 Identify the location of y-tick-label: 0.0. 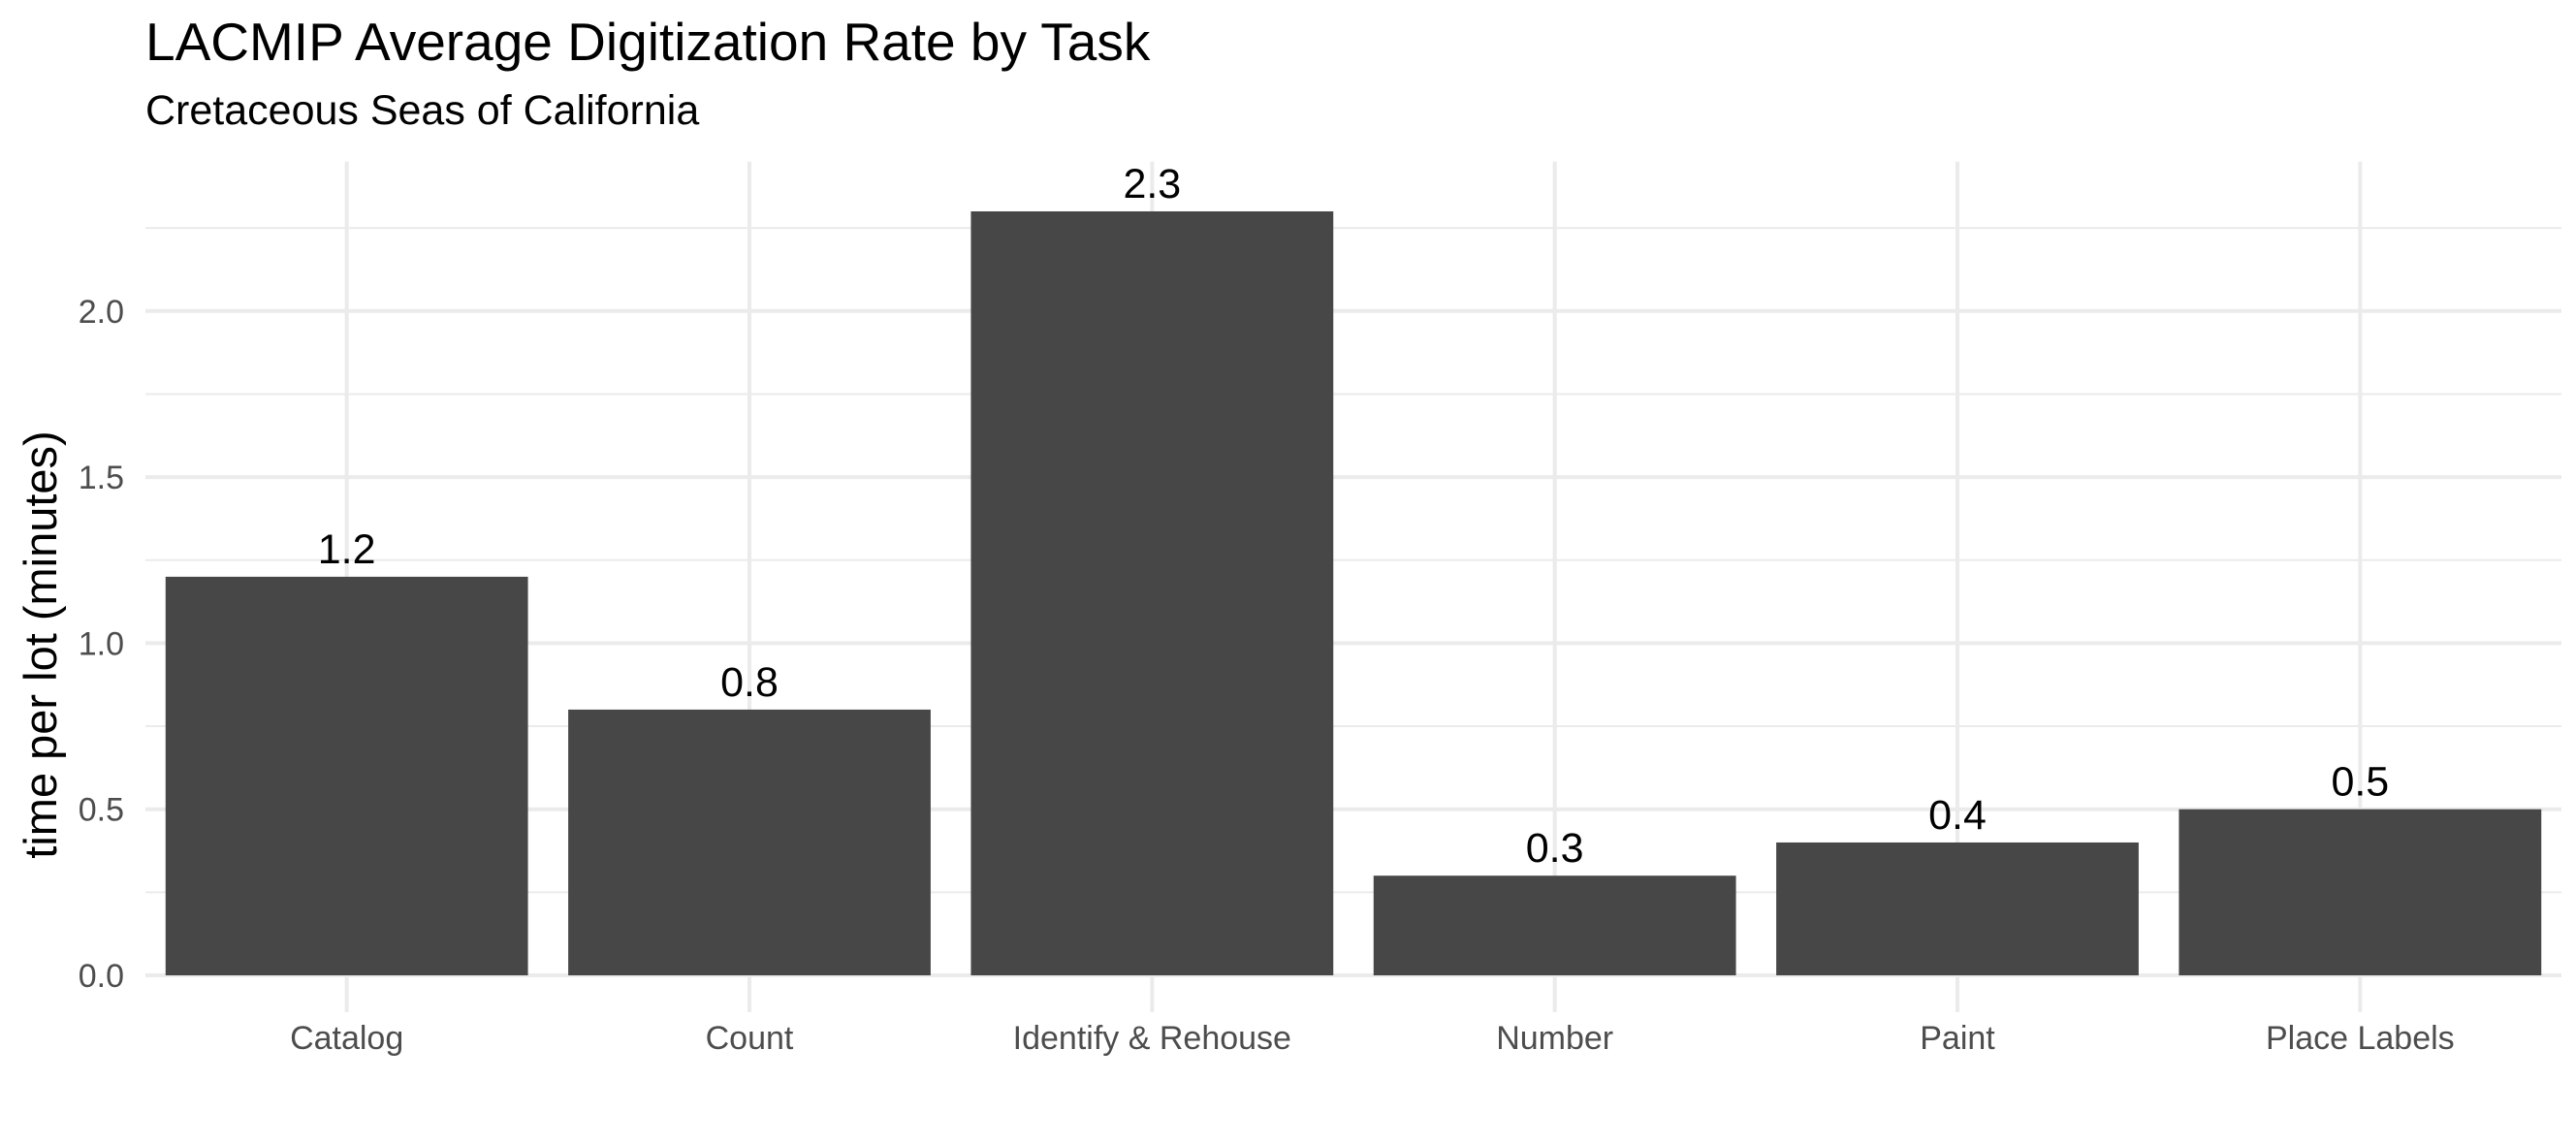
(101, 976).